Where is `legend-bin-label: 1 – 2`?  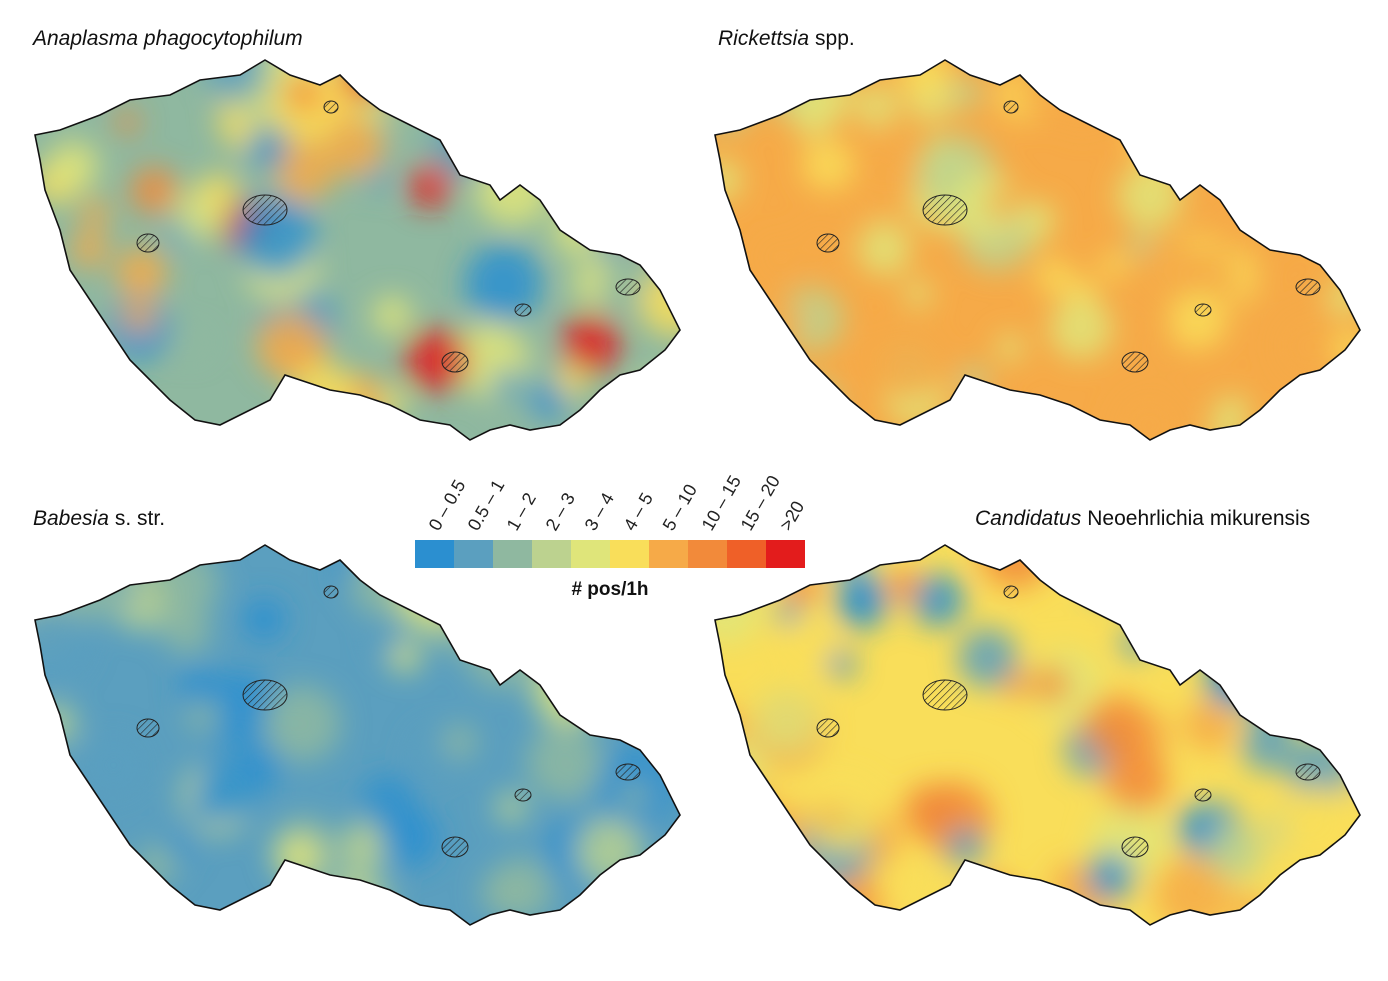
legend-bin-label: 1 – 2 is located at coordinates (521, 511).